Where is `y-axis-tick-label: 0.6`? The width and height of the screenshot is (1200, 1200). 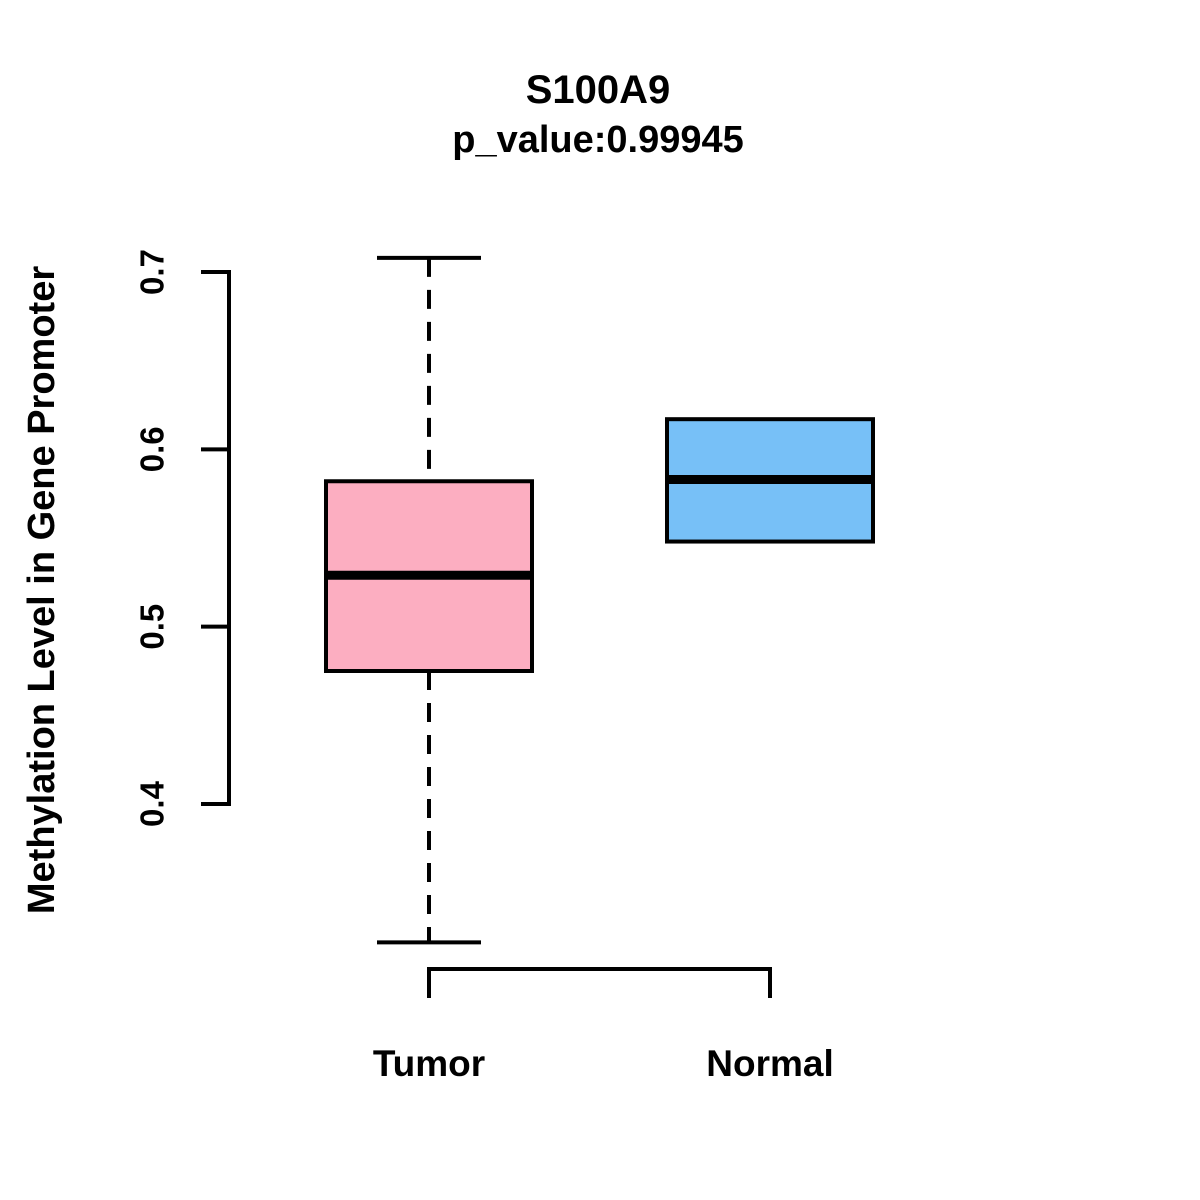 y-axis-tick-label: 0.6 is located at coordinates (152, 449).